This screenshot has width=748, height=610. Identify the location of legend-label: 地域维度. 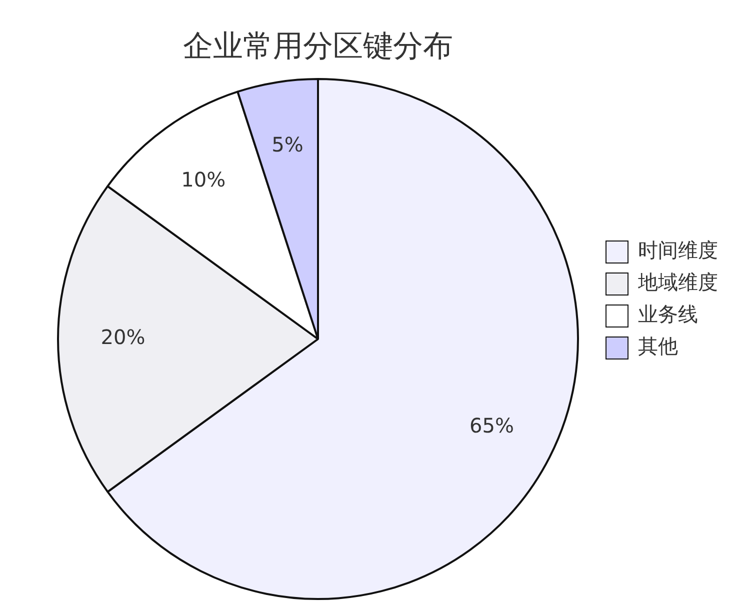
(677, 282).